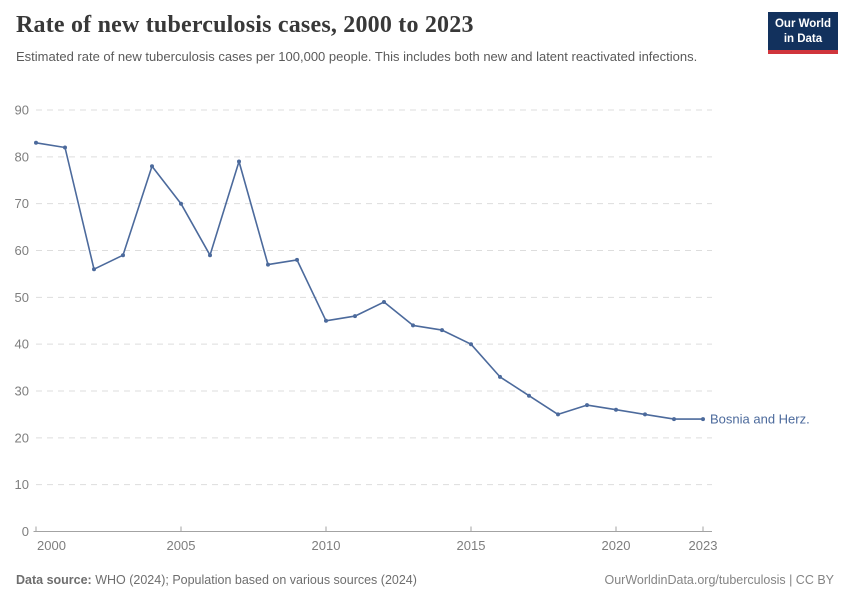  Describe the element at coordinates (22, 297) in the screenshot. I see `y-tick-label: 50` at that location.